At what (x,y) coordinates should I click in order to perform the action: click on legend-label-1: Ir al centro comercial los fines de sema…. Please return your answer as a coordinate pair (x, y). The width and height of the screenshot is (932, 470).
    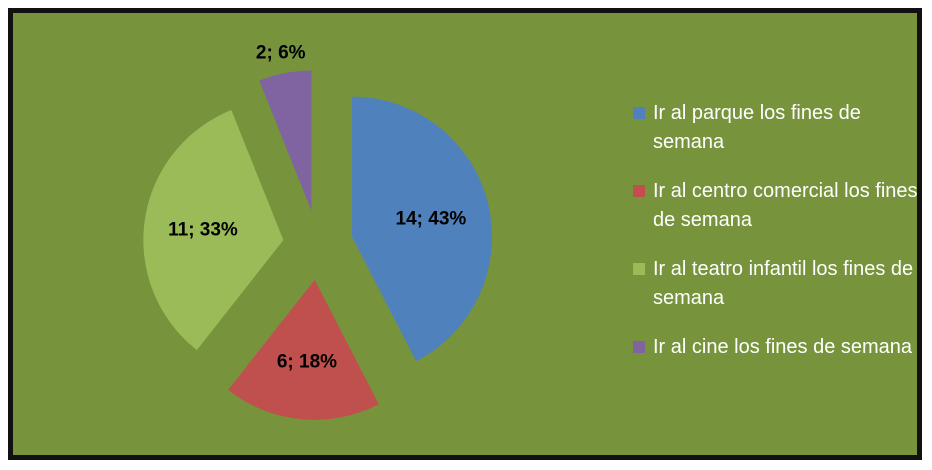
    Looking at the image, I should click on (785, 205).